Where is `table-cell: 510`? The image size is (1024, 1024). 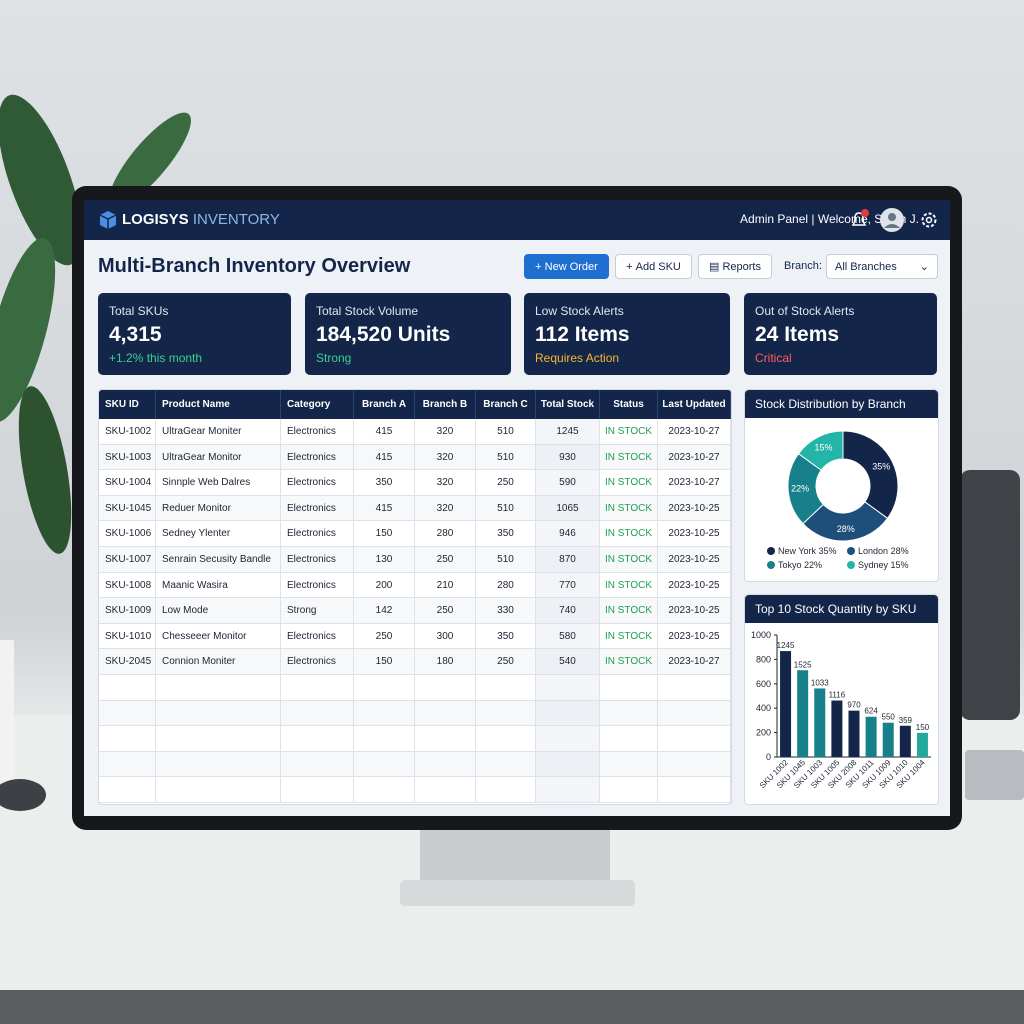
table-cell: 510 is located at coordinates (506, 508).